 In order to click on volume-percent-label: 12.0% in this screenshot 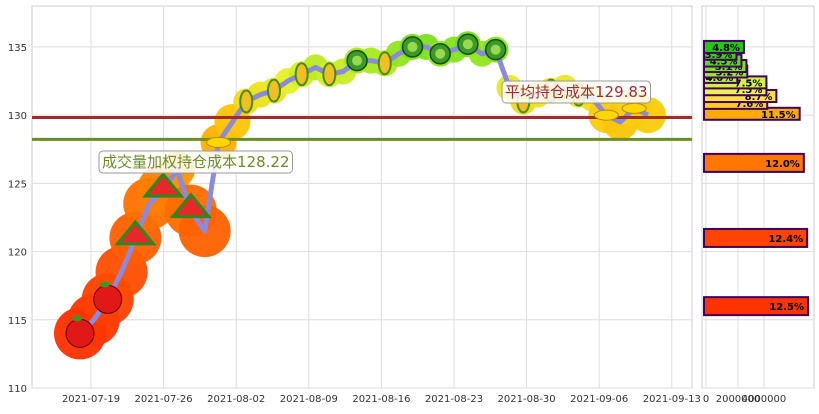, I will do `click(782, 164)`.